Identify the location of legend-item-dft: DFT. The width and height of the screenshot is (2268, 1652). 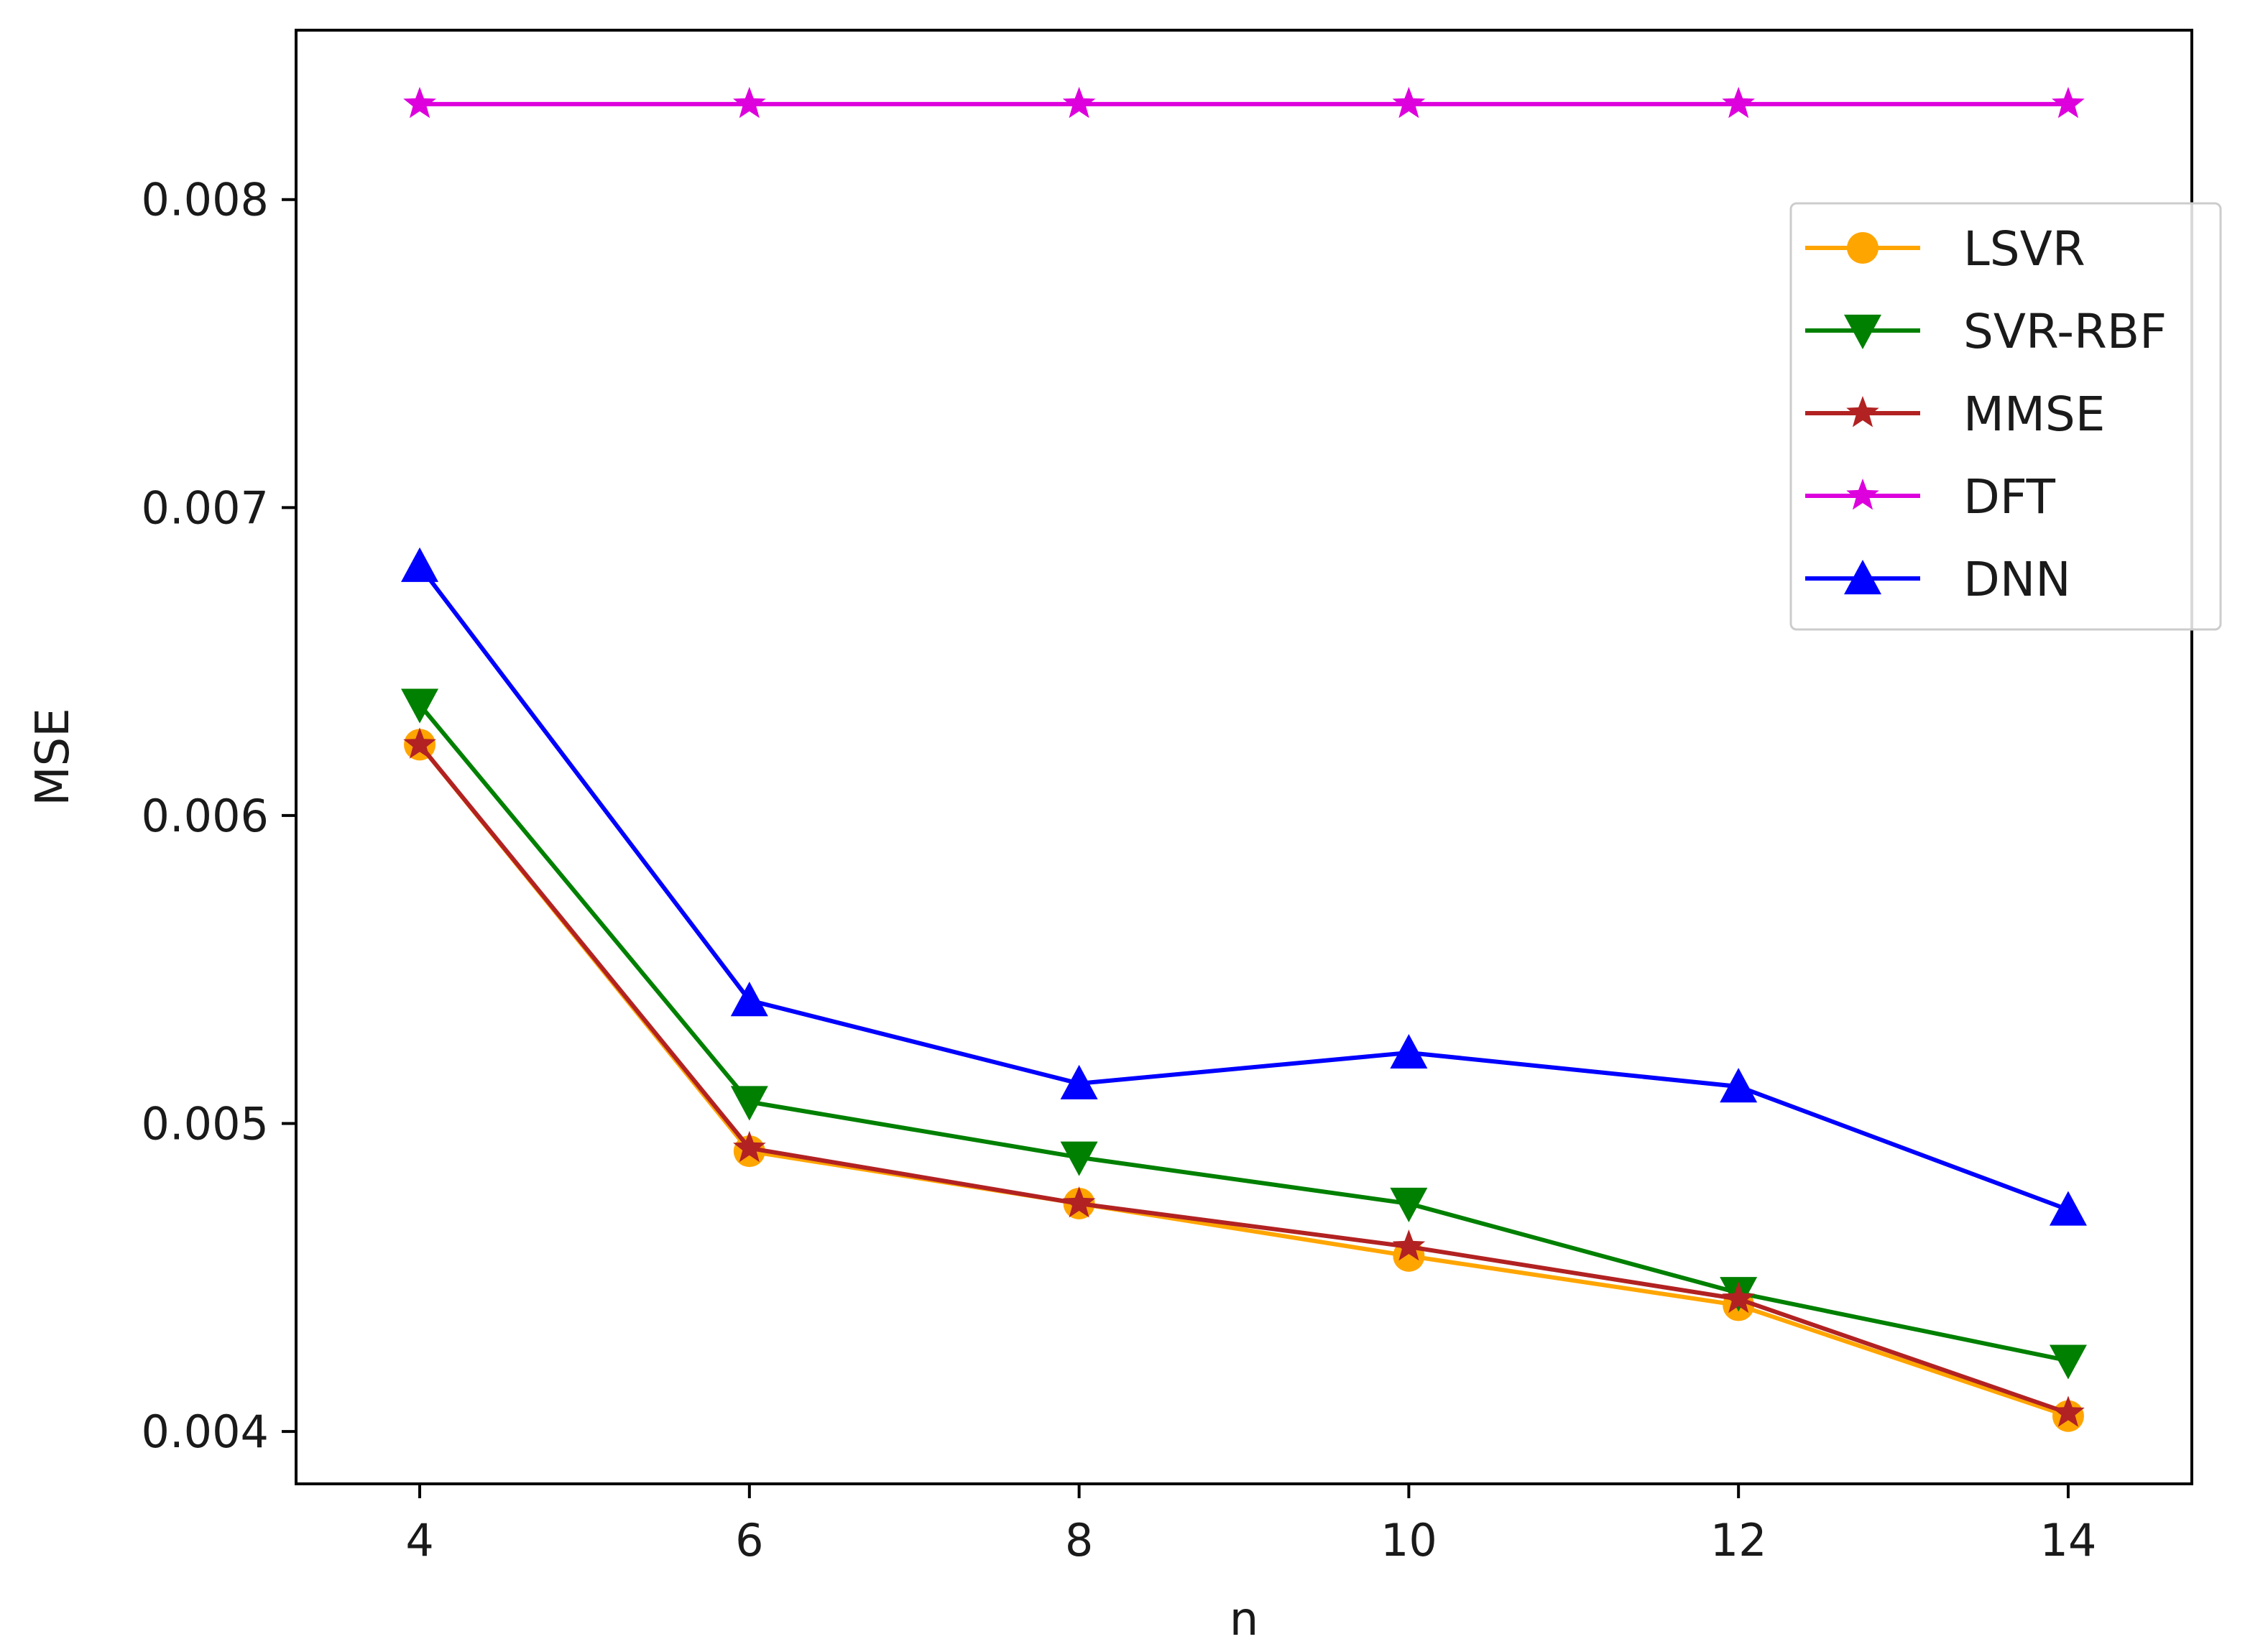
(1931, 497).